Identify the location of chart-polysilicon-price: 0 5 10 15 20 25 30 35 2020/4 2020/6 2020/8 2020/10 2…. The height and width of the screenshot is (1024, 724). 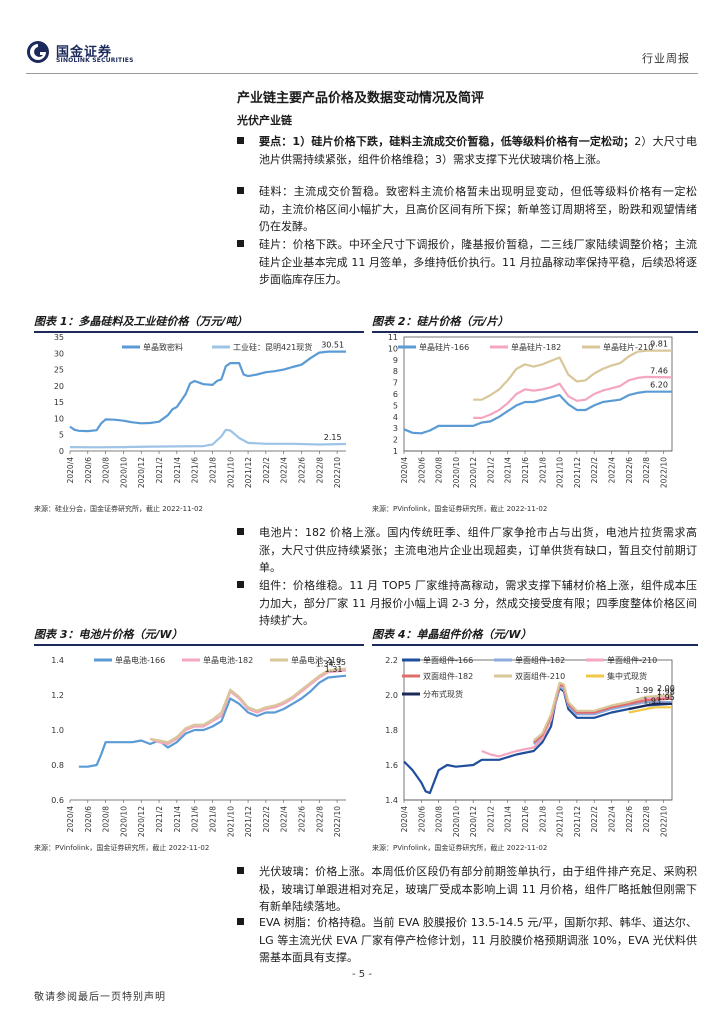
(200, 410).